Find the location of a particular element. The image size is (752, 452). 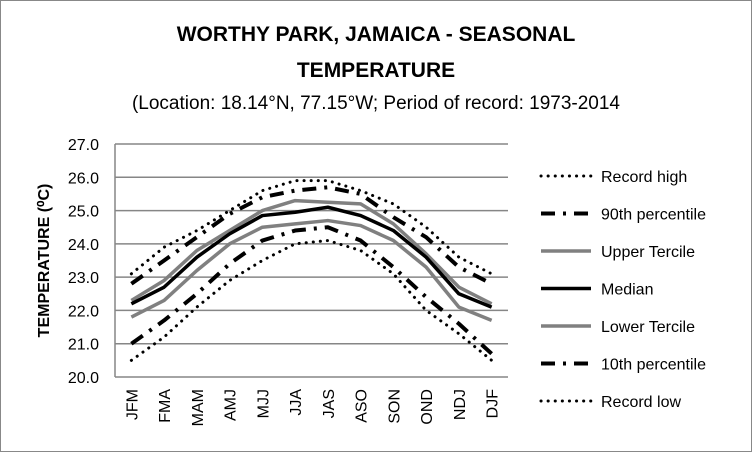

x-tick-label: OND is located at coordinates (427, 407).